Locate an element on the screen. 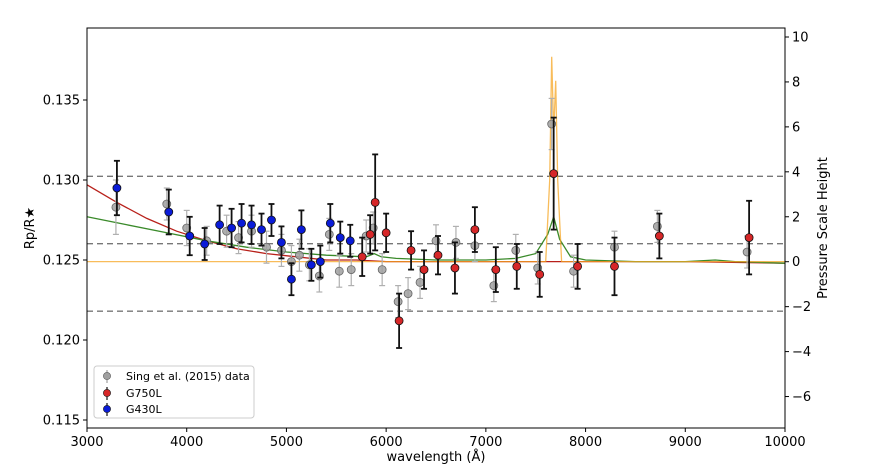  x-tick-label: 7000 is located at coordinates (485, 442).